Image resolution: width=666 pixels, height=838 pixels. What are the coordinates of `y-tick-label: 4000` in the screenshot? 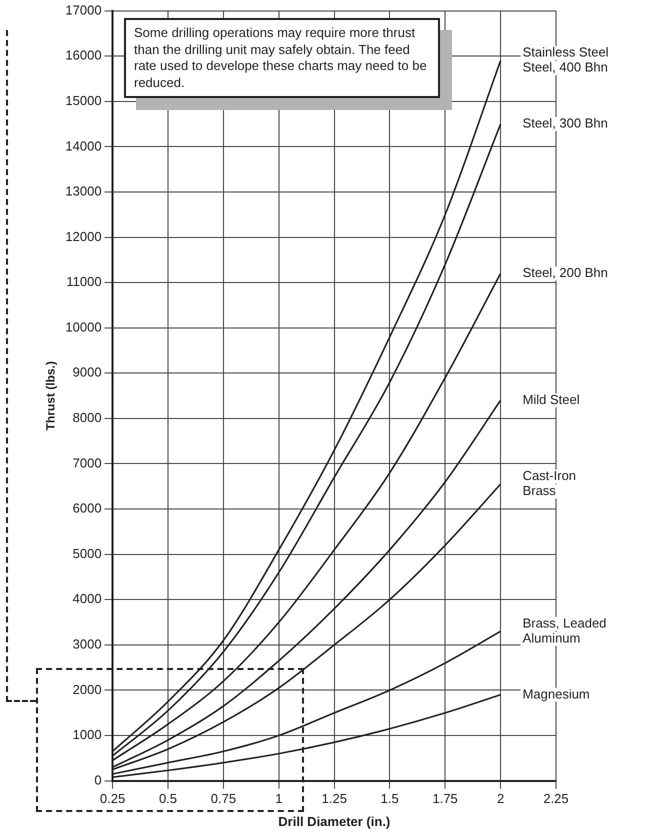 It's located at (87, 598).